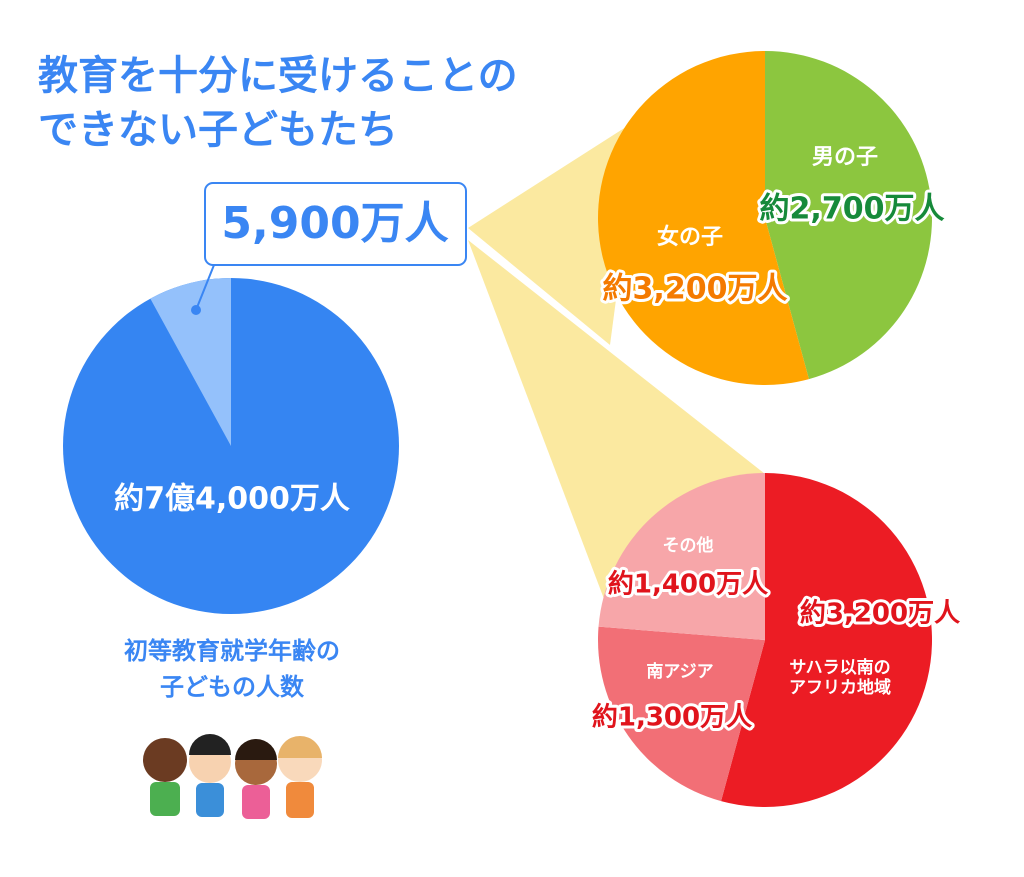  Describe the element at coordinates (688, 545) in the screenshot. I see `slice-name: その他` at that location.